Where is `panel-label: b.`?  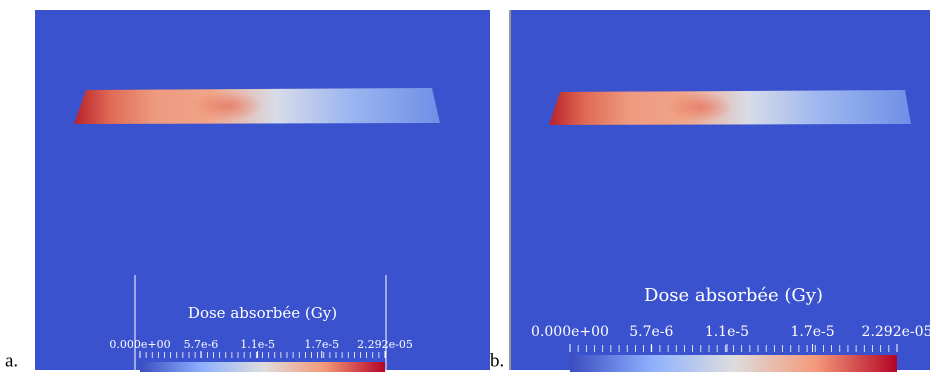 panel-label: b. is located at coordinates (497, 360).